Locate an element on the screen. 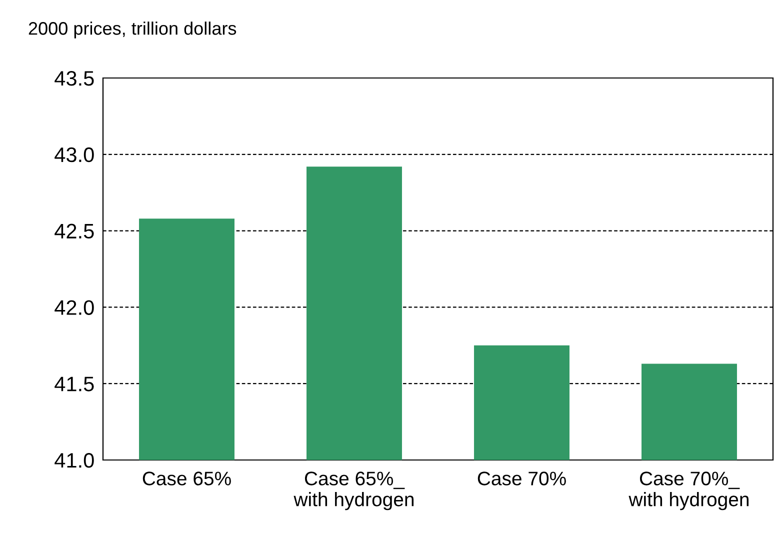 The height and width of the screenshot is (541, 779). y-axis-title: 2000 prices, trillion dollars is located at coordinates (132, 30).